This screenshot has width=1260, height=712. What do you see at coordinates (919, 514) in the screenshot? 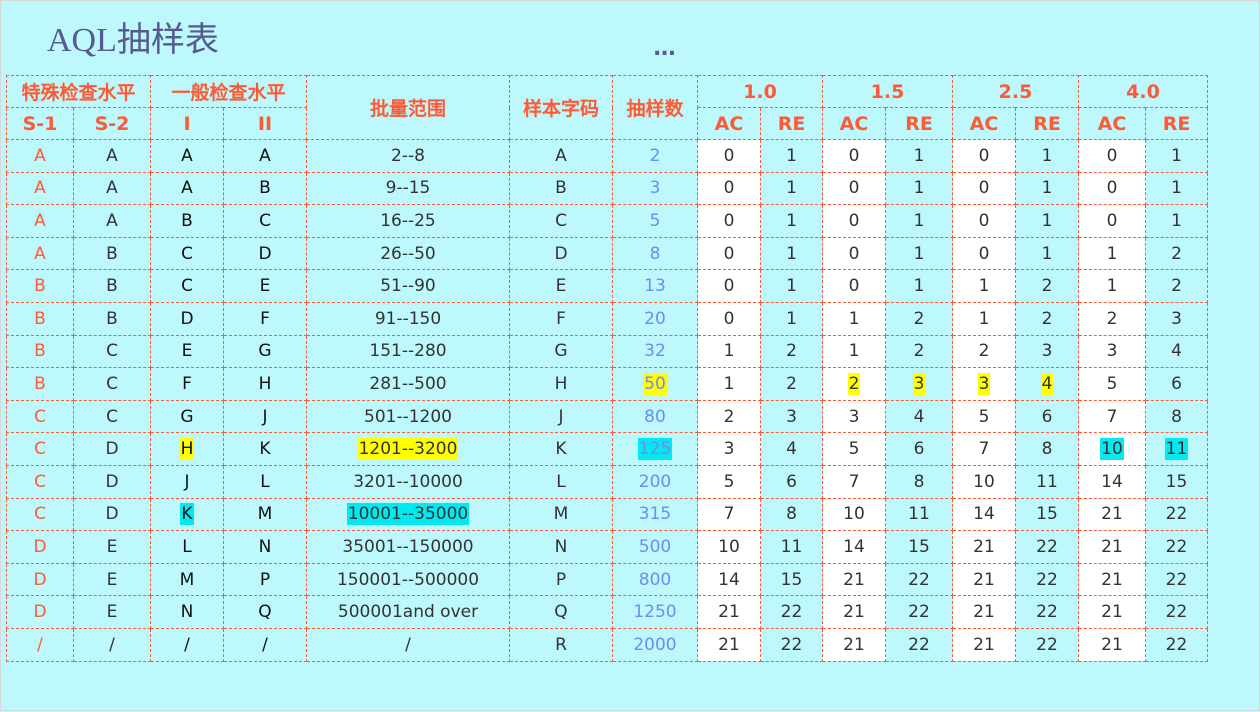
I see `re-cell: 11` at bounding box center [919, 514].